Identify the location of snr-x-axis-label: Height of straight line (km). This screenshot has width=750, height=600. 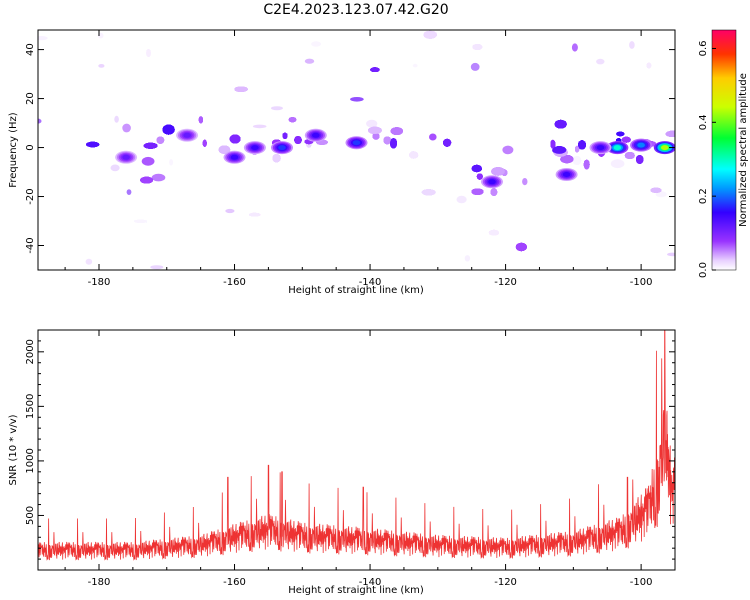
(356, 590).